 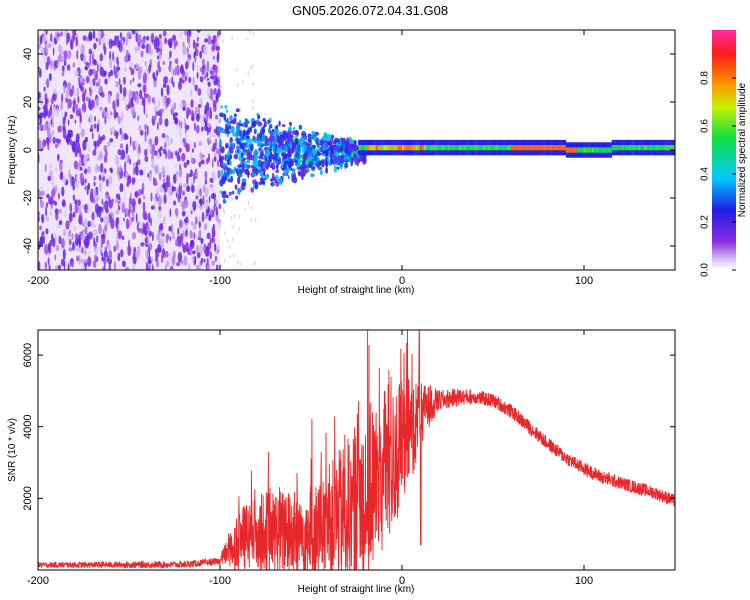 What do you see at coordinates (38, 281) in the screenshot?
I see `spectrogram-x-tick-label: -200` at bounding box center [38, 281].